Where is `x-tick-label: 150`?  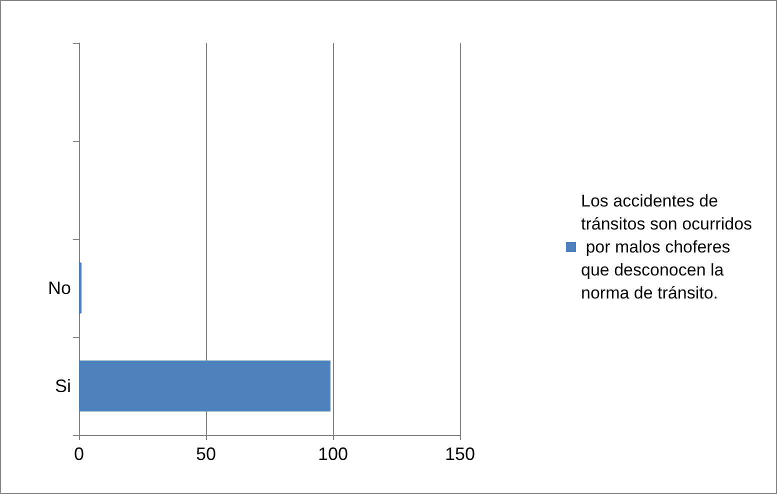 x-tick-label: 150 is located at coordinates (460, 454).